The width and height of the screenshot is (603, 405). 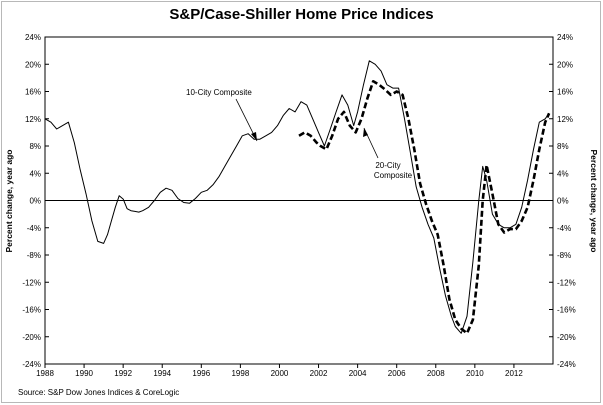 What do you see at coordinates (514, 373) in the screenshot?
I see `x-tick-label: 2012` at bounding box center [514, 373].